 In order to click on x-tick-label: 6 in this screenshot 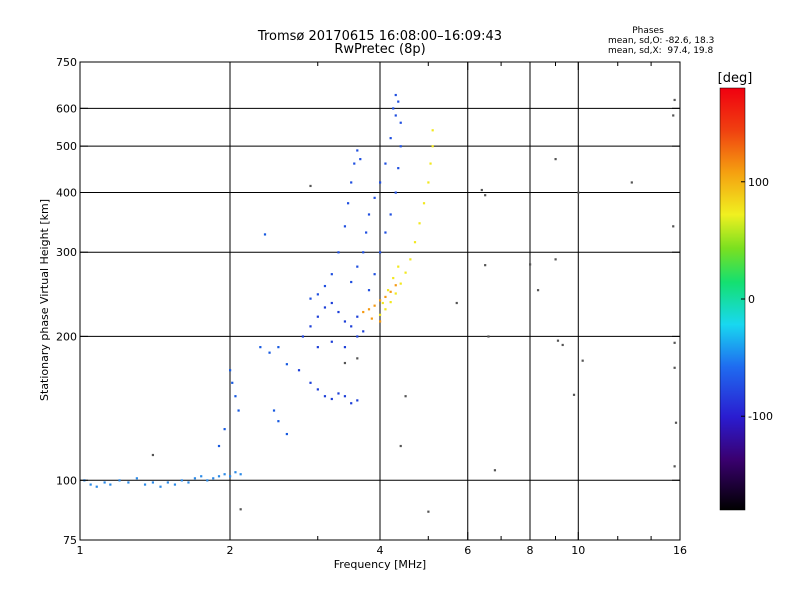, I will do `click(467, 550)`.